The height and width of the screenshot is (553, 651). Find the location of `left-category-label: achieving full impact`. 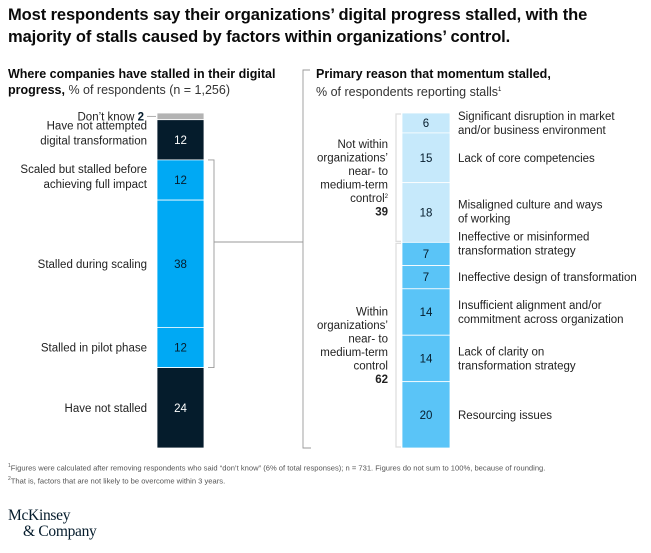

left-category-label: achieving full impact is located at coordinates (95, 185).